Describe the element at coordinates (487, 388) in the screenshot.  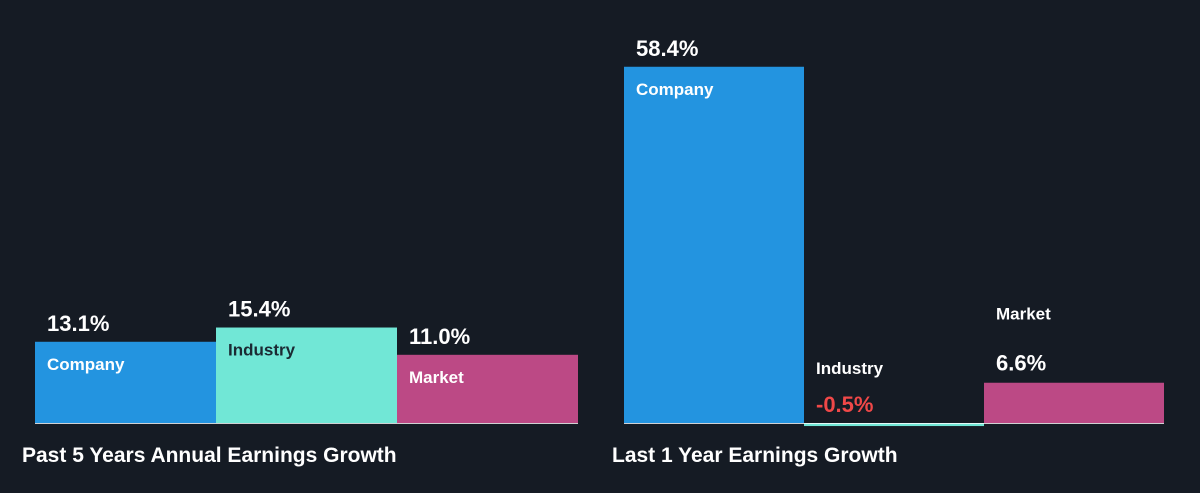
I see `bar-past-5y-market` at that location.